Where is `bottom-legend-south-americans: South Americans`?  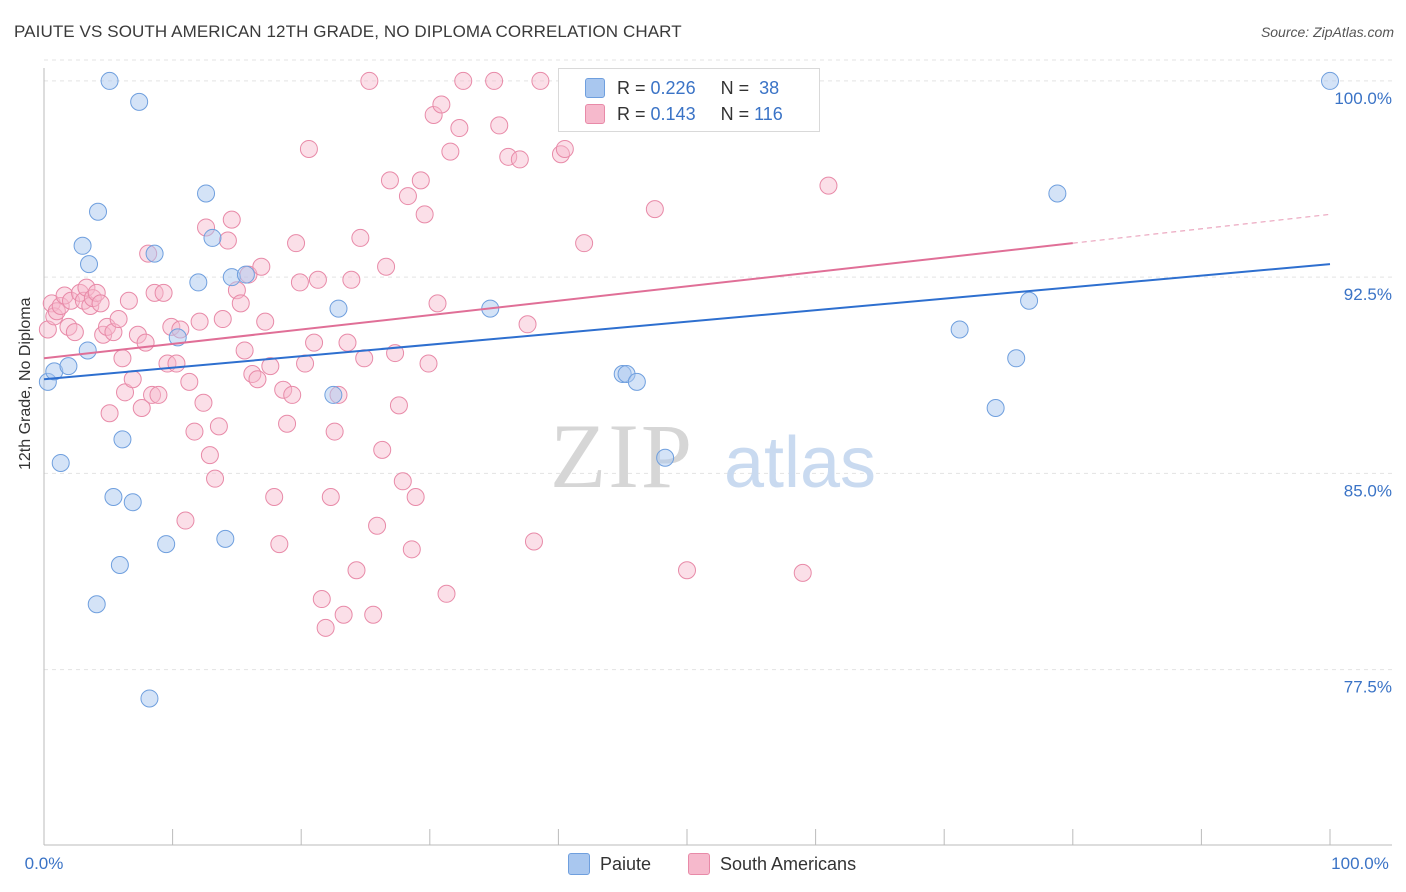 bottom-legend-south-americans: South Americans is located at coordinates (772, 864).